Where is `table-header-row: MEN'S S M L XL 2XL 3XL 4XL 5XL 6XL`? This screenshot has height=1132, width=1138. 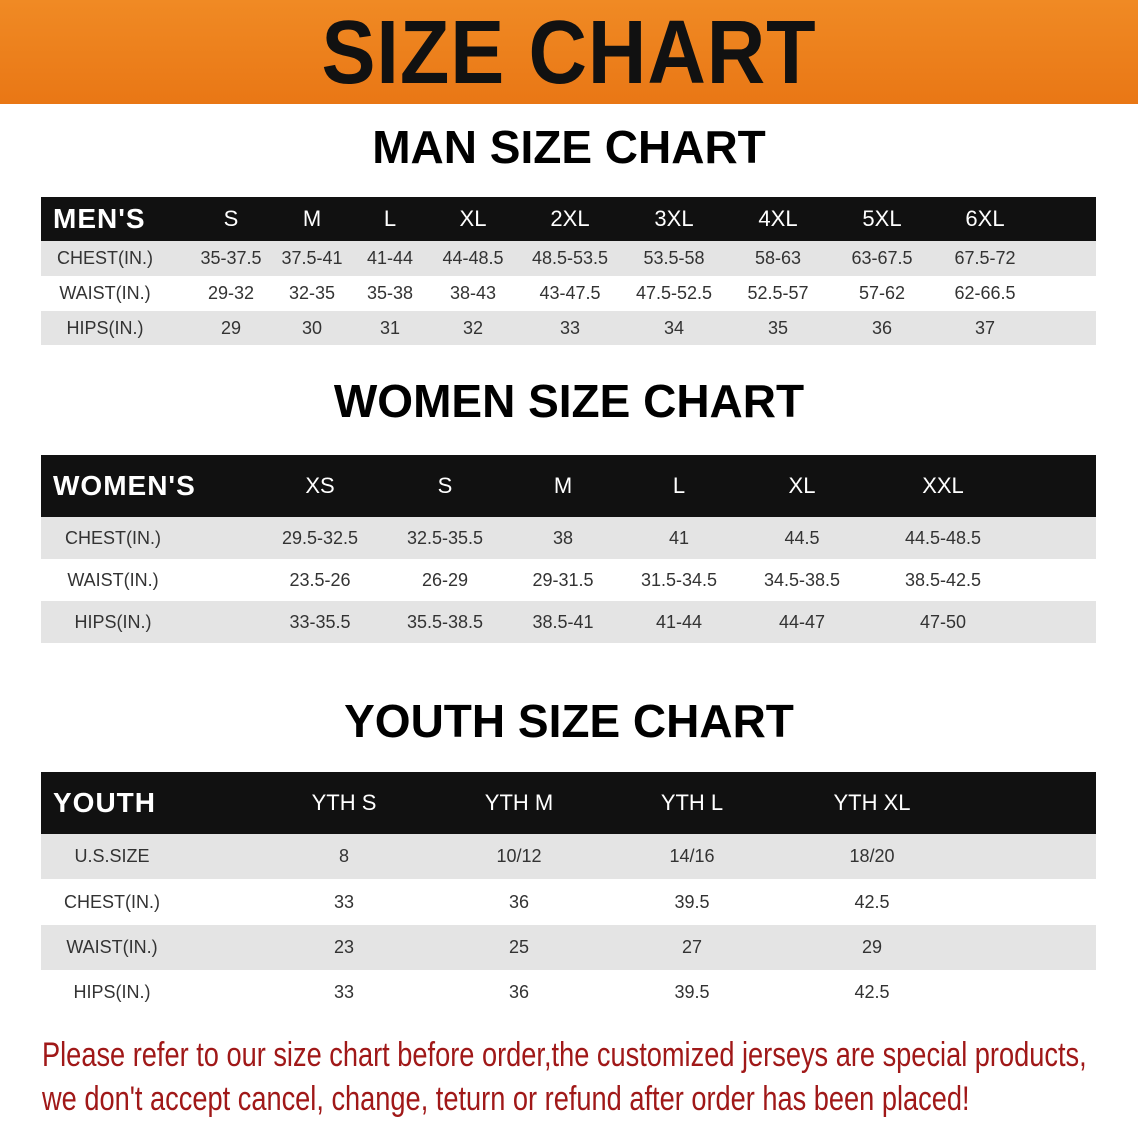
table-header-row: MEN'S S M L XL 2XL 3XL 4XL 5XL 6XL is located at coordinates (568, 219).